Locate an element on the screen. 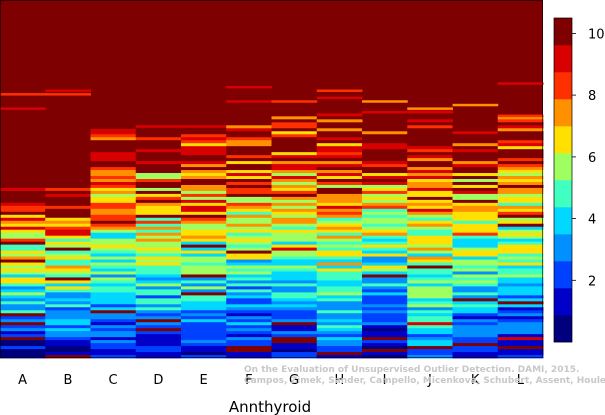 The height and width of the screenshot is (415, 605). colorbar-tick-label: 2 is located at coordinates (592, 281).